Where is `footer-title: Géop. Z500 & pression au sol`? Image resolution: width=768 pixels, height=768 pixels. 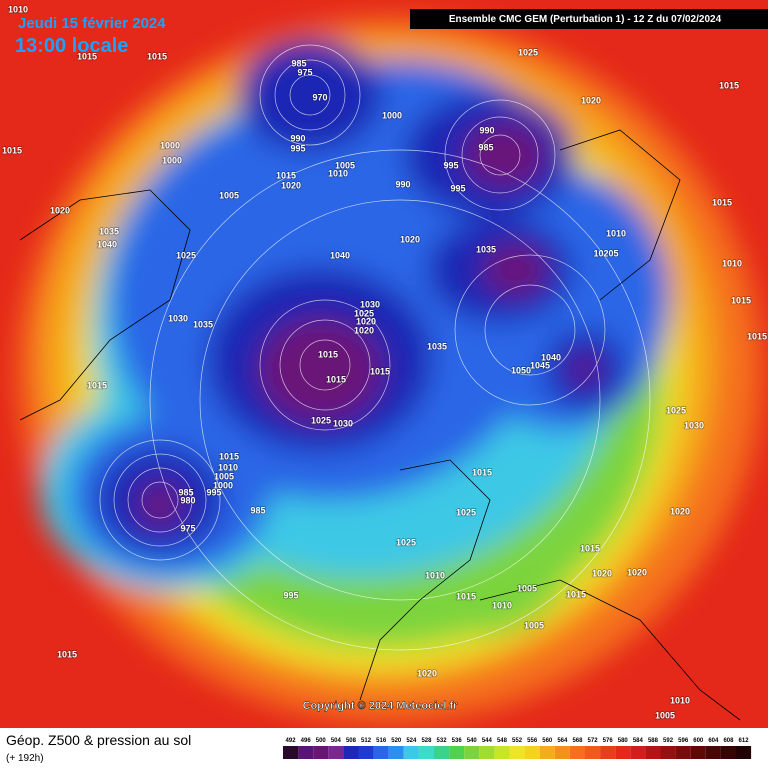
footer-title: Géop. Z500 & pression au sol is located at coordinates (98, 740).